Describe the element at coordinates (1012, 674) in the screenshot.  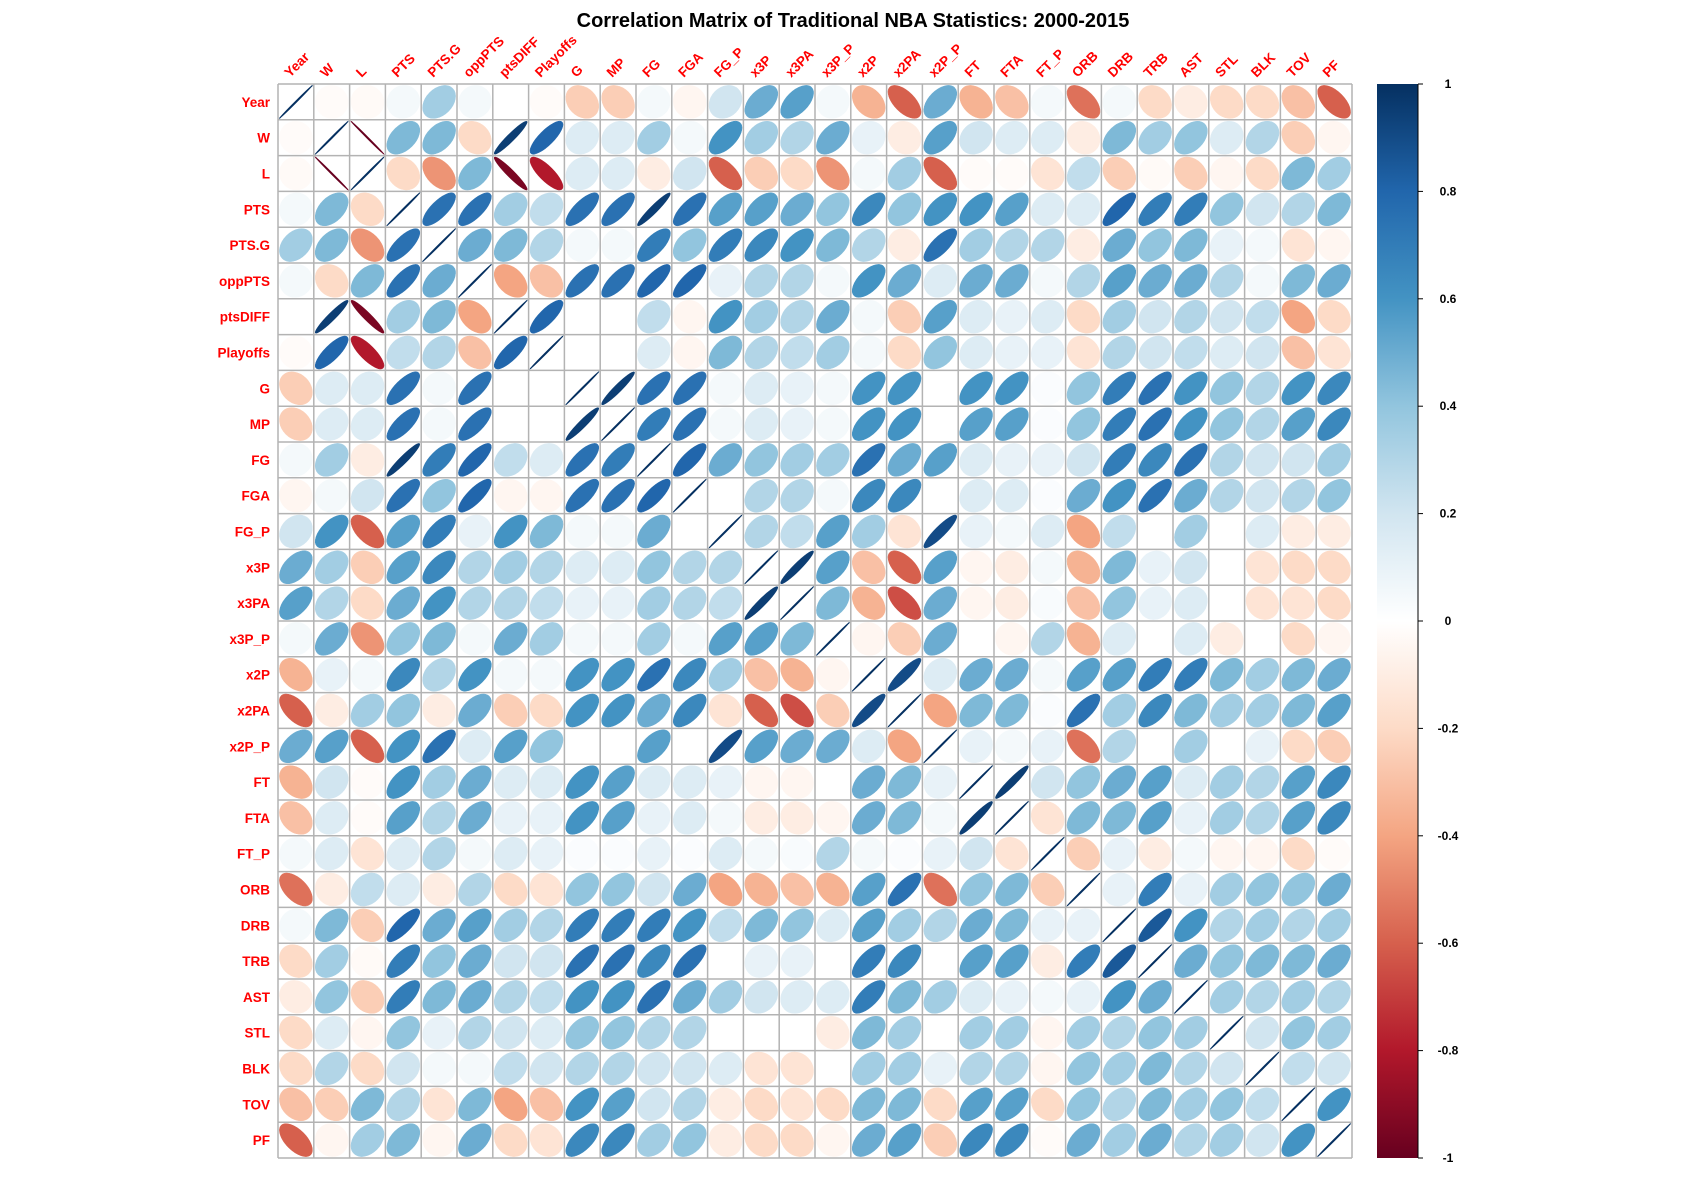
I see `corr-ellipse-x2P-FTA` at that location.